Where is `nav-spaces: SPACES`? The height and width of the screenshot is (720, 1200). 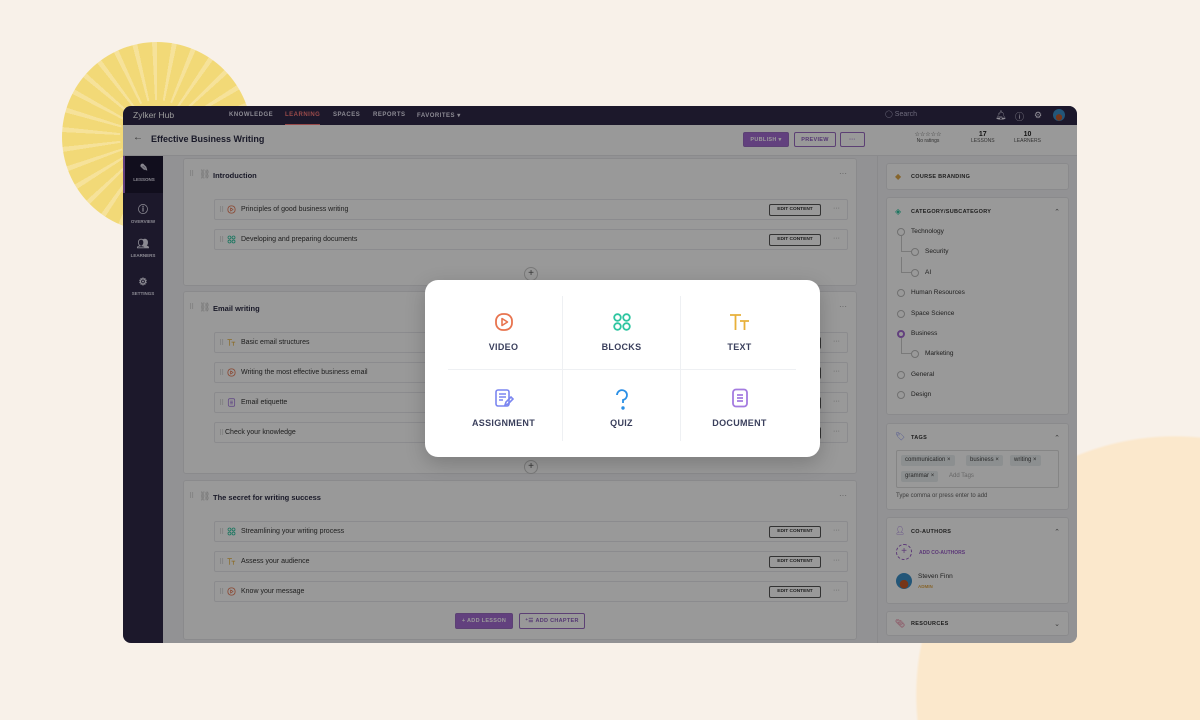 nav-spaces: SPACES is located at coordinates (347, 115).